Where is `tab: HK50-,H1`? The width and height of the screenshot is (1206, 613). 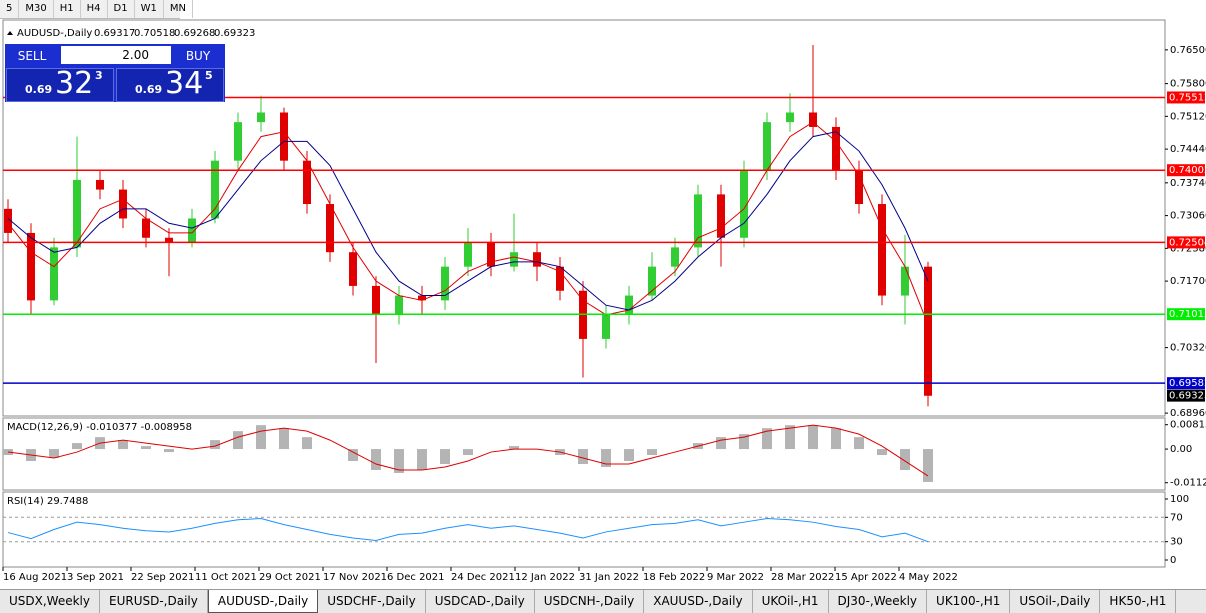
tab: HK50-,H1 is located at coordinates (1138, 601).